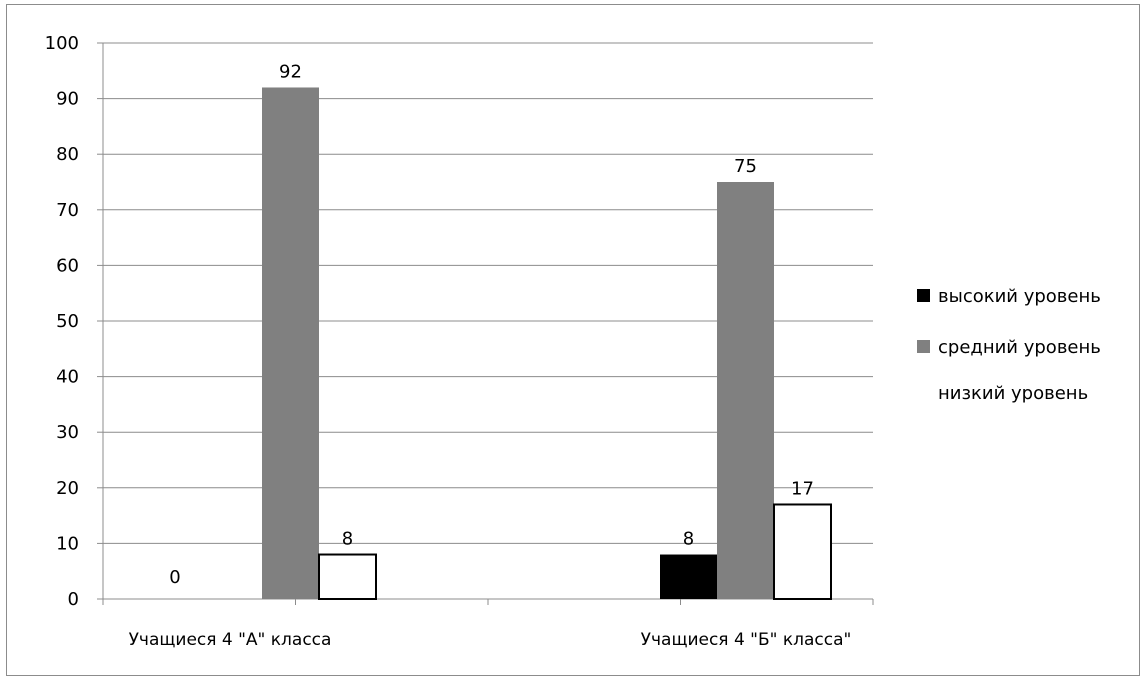  I want to click on legend-label: высокий уровень, so click(1019, 296).